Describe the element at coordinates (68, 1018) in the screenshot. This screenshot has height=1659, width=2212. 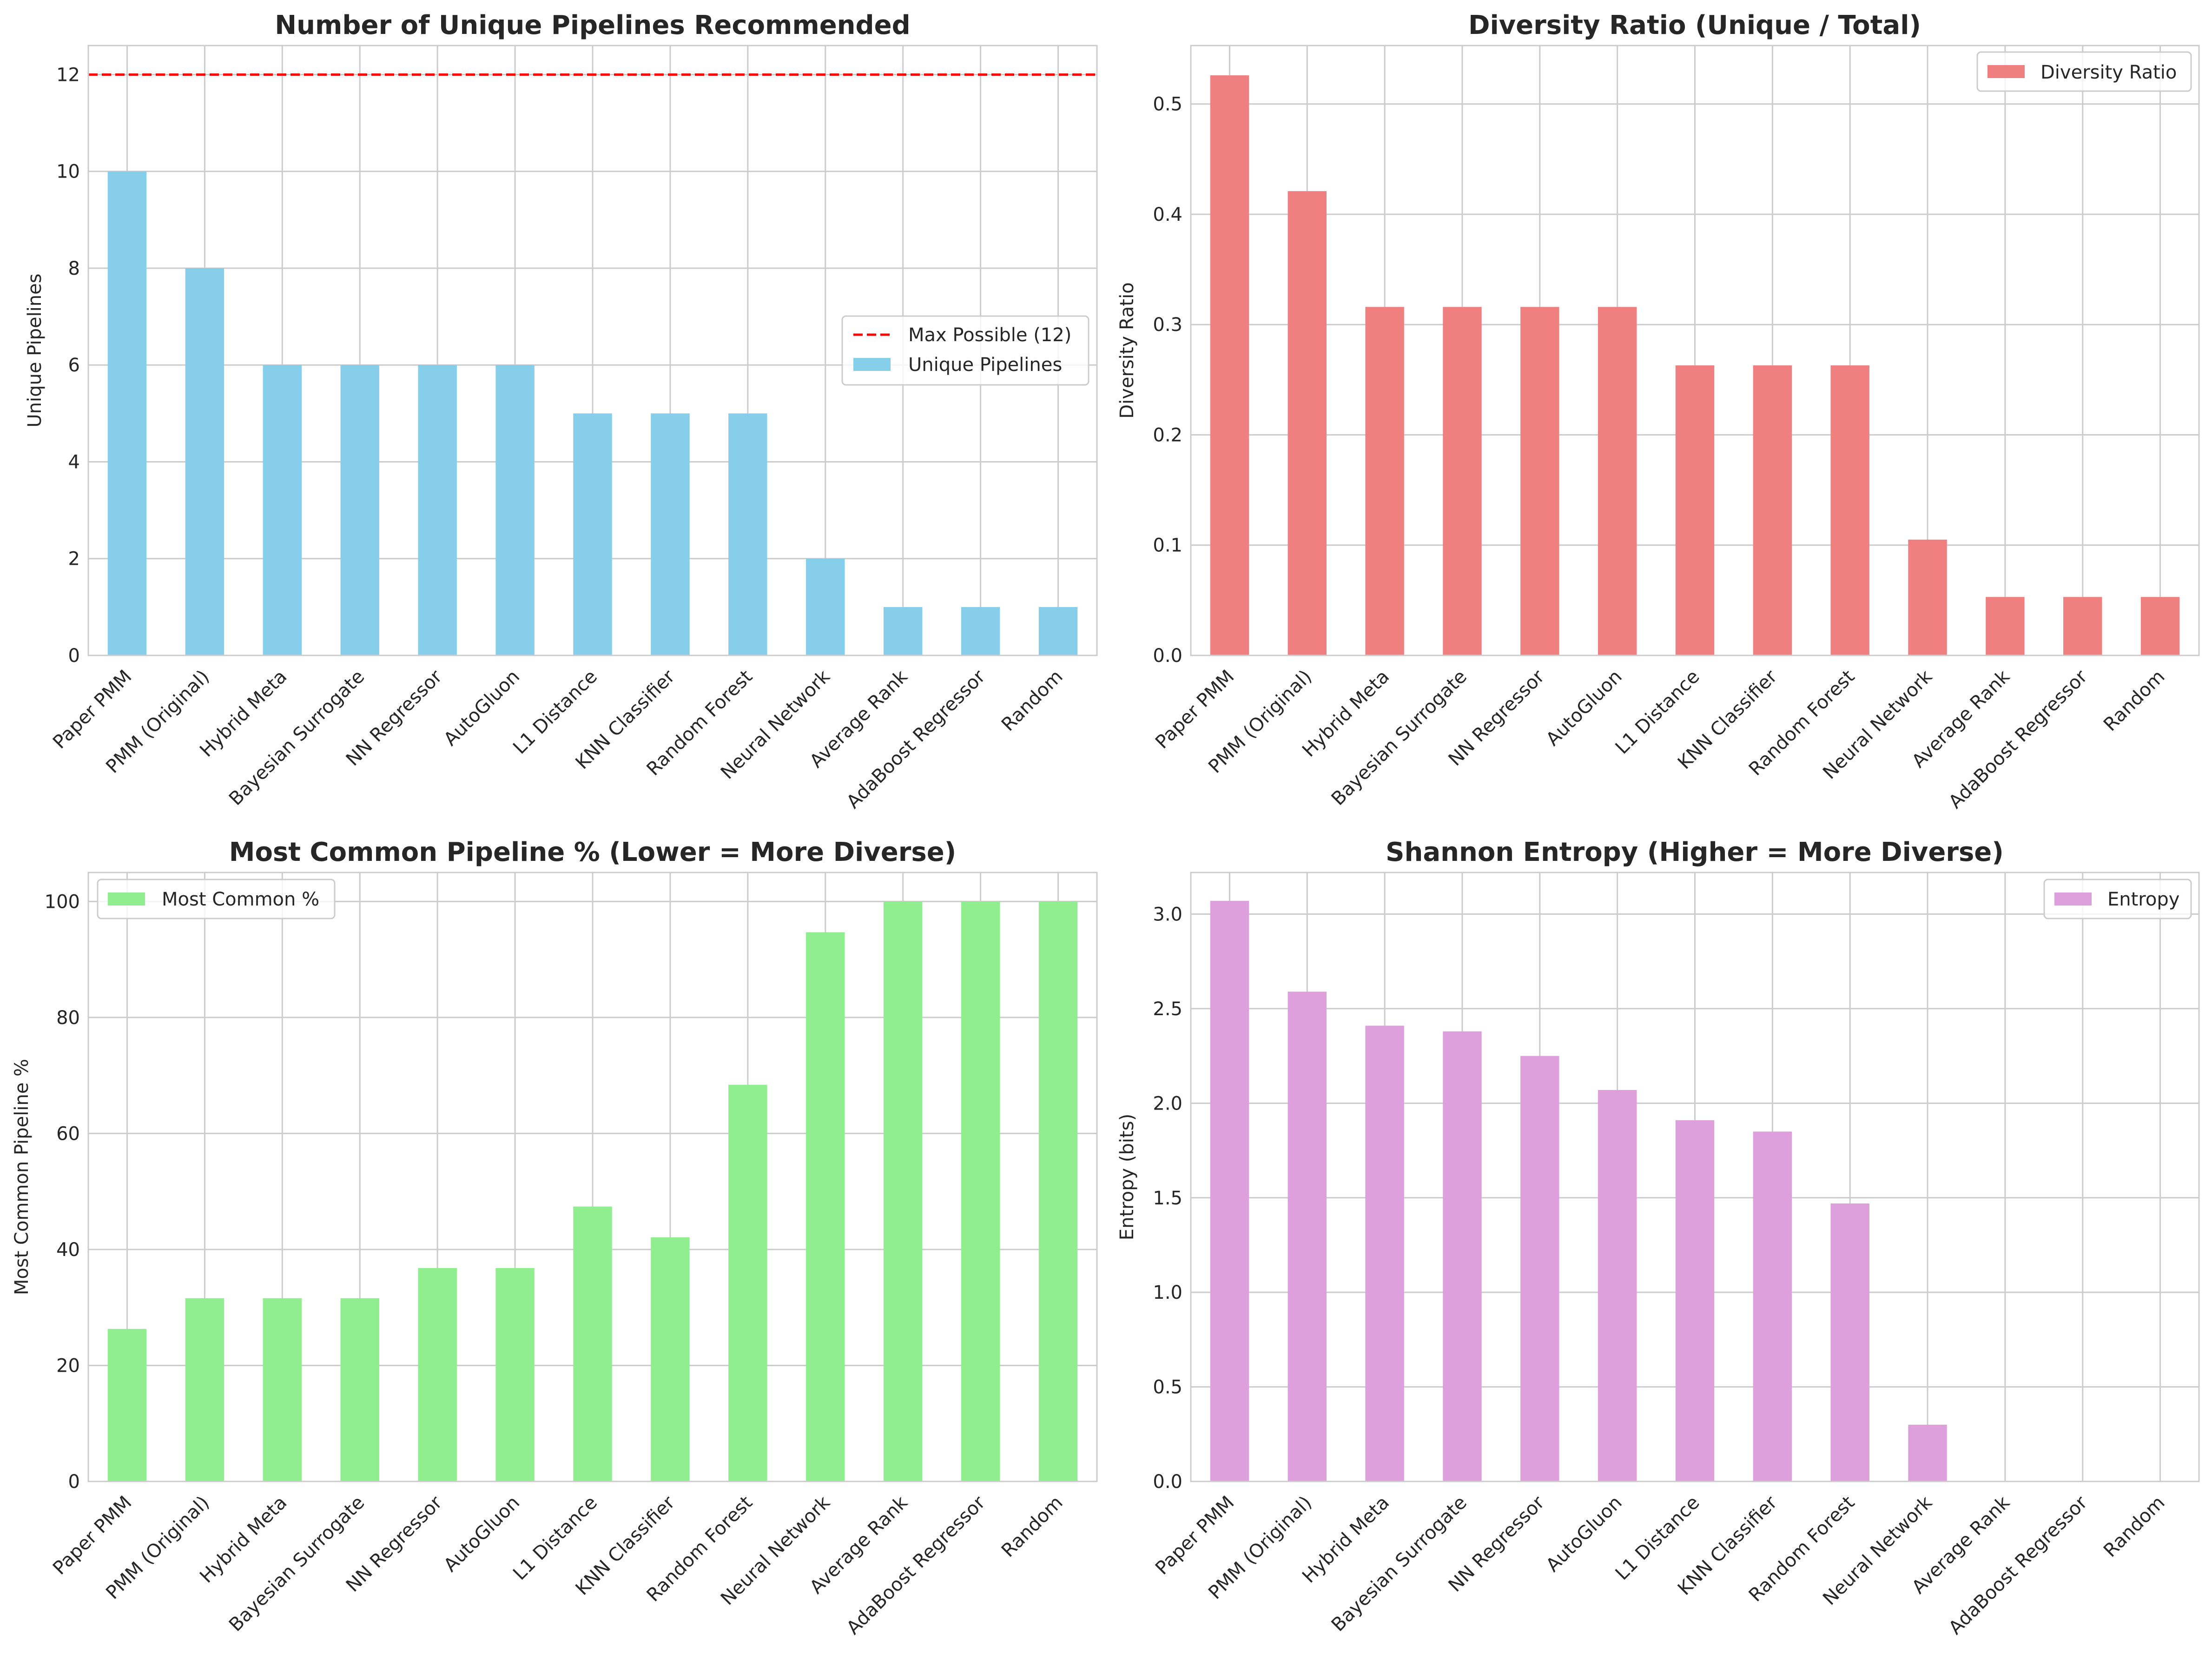
I see `y-tick-label: 80` at that location.